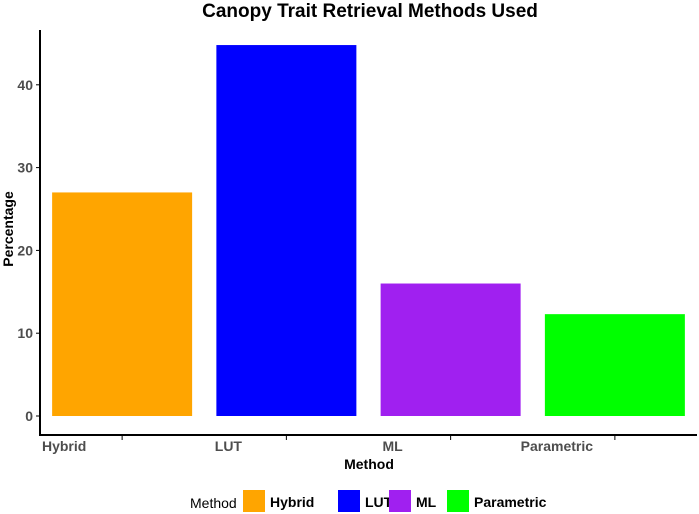 The width and height of the screenshot is (699, 514). What do you see at coordinates (292, 502) in the screenshot?
I see `legend-label-hybrid: Hybrid` at bounding box center [292, 502].